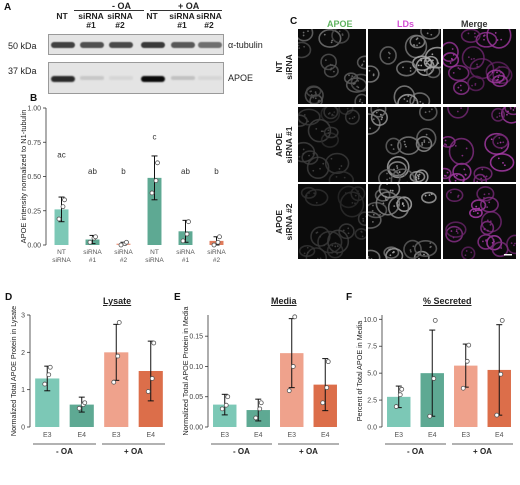  I want to click on y-tick-label: 0.0, so click(372, 428).